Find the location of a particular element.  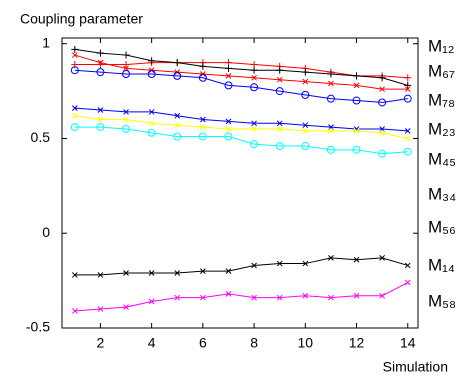

x-tick-label: 12 is located at coordinates (357, 343).